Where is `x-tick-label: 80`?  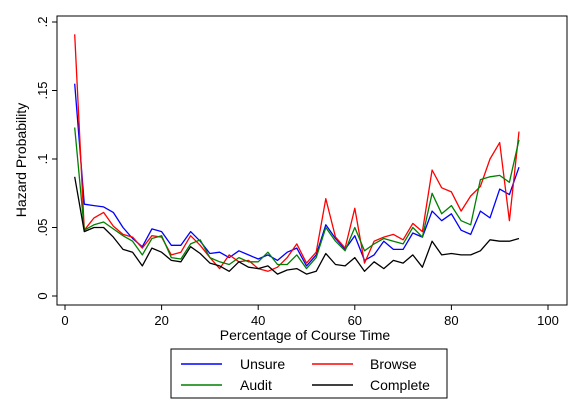
x-tick-label: 80 is located at coordinates (451, 320).